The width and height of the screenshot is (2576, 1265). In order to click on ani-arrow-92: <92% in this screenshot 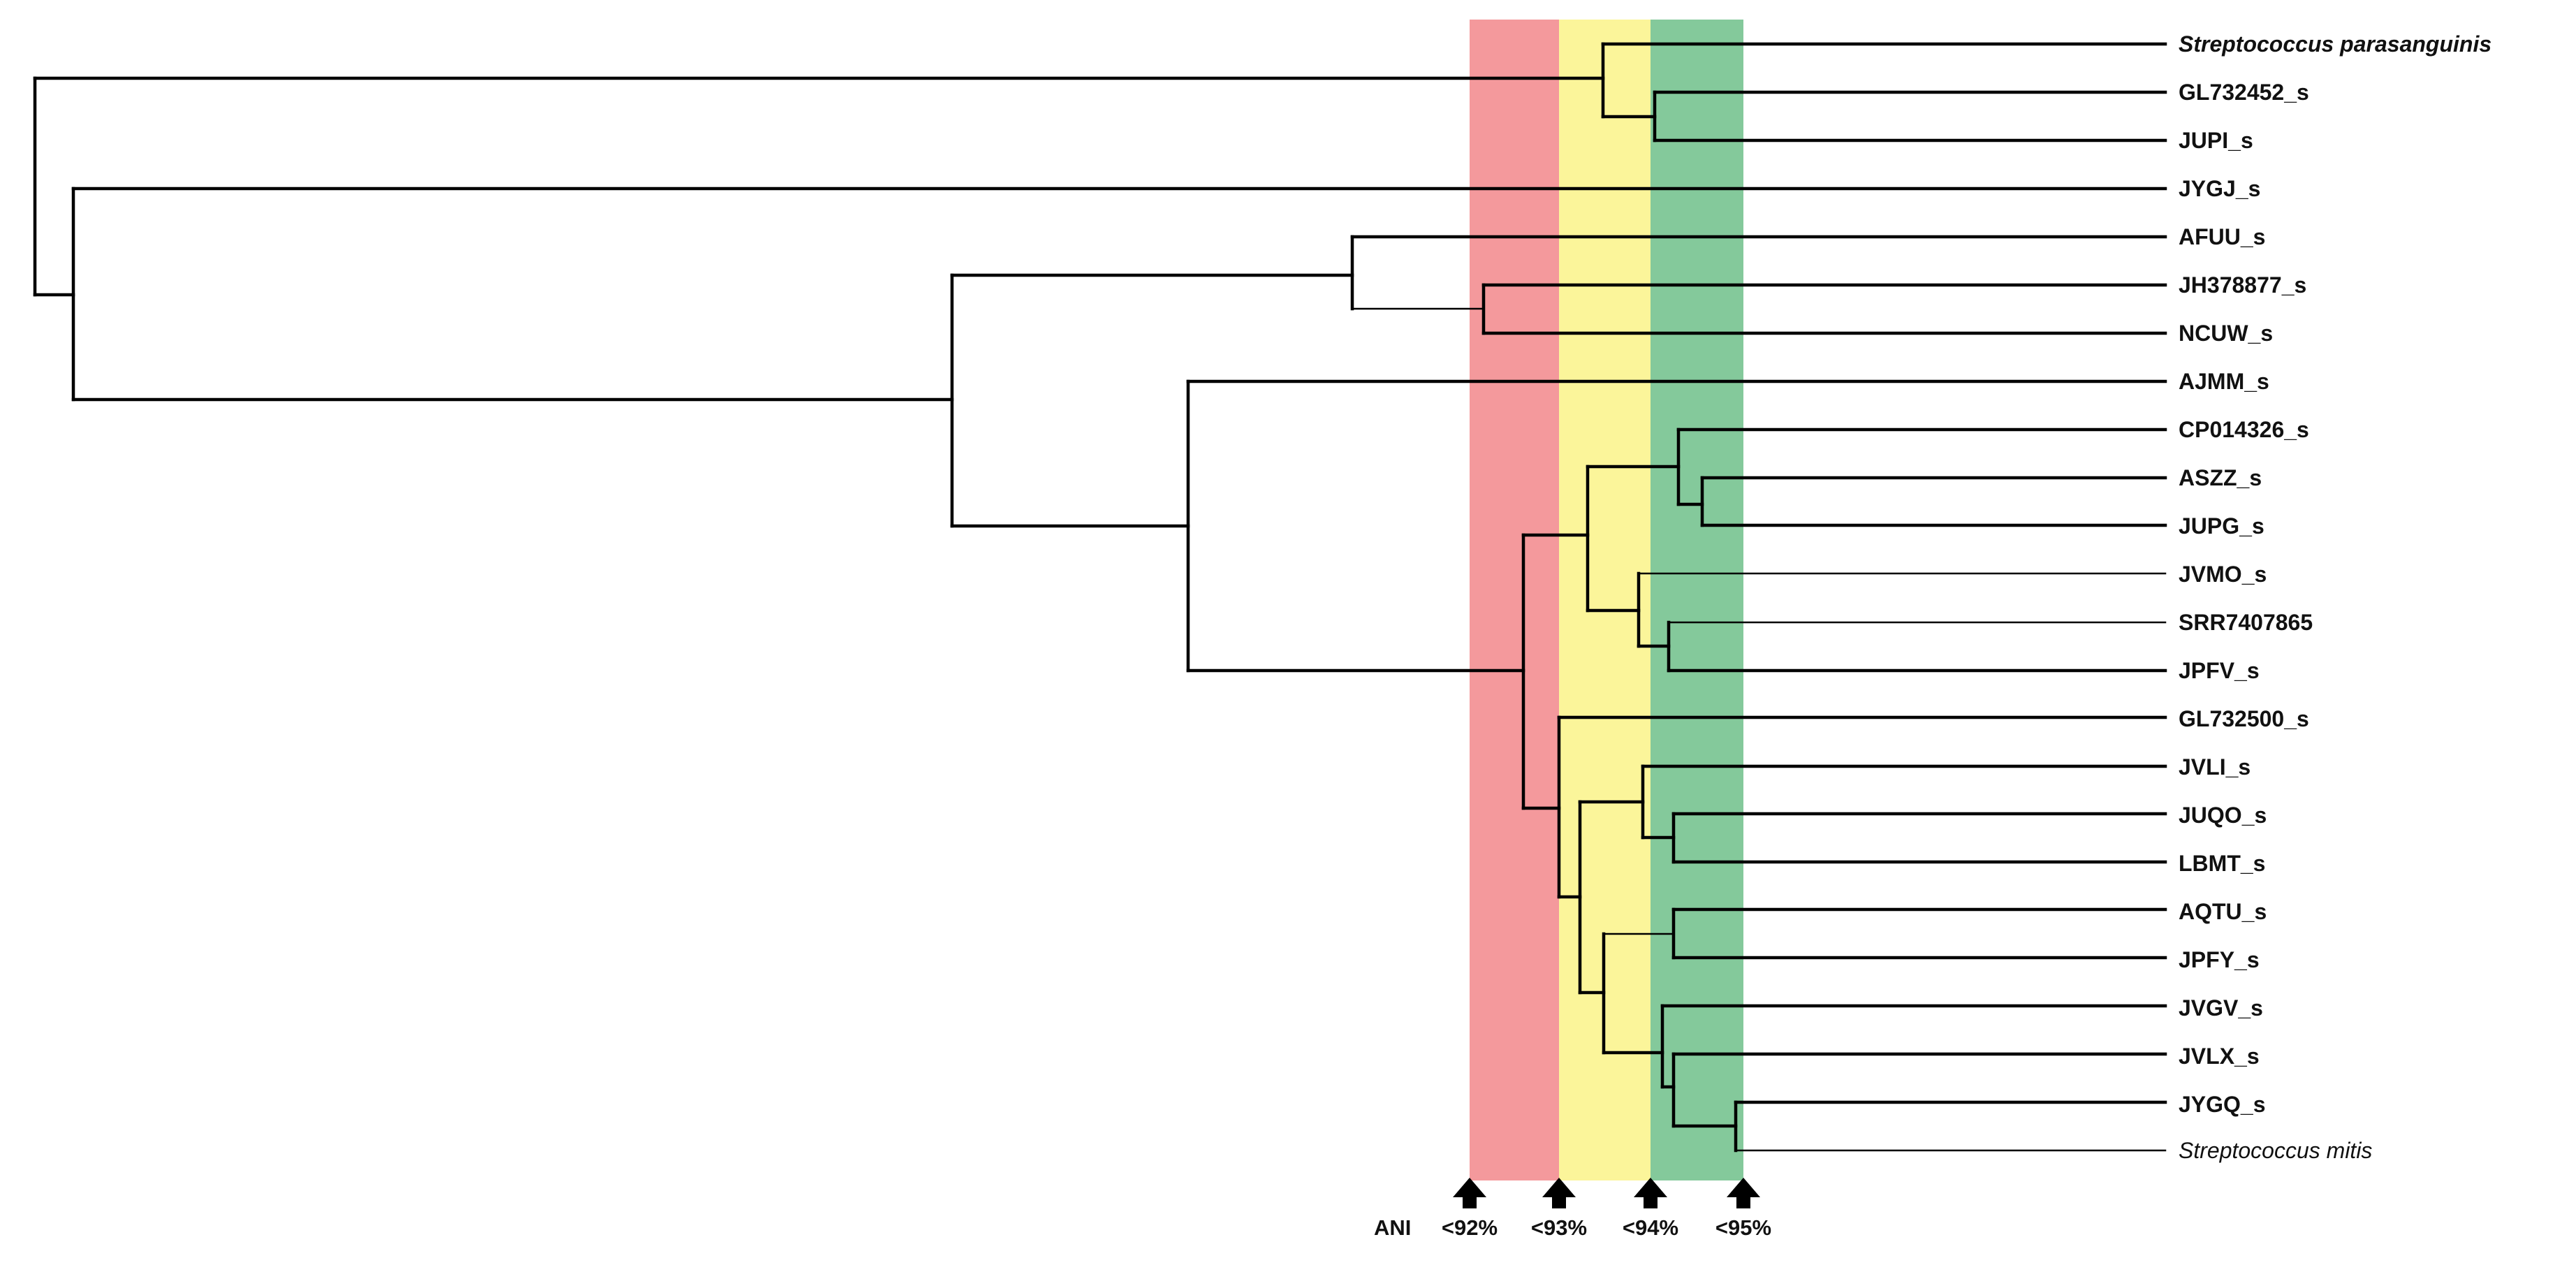, I will do `click(1470, 1209)`.